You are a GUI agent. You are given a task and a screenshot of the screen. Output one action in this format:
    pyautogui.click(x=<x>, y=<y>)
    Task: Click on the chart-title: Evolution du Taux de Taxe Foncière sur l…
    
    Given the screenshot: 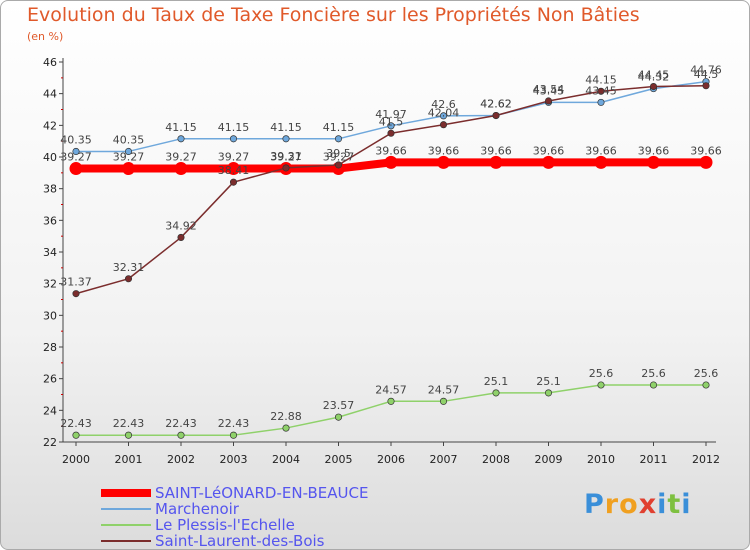 What is the action you would take?
    pyautogui.click(x=333, y=15)
    